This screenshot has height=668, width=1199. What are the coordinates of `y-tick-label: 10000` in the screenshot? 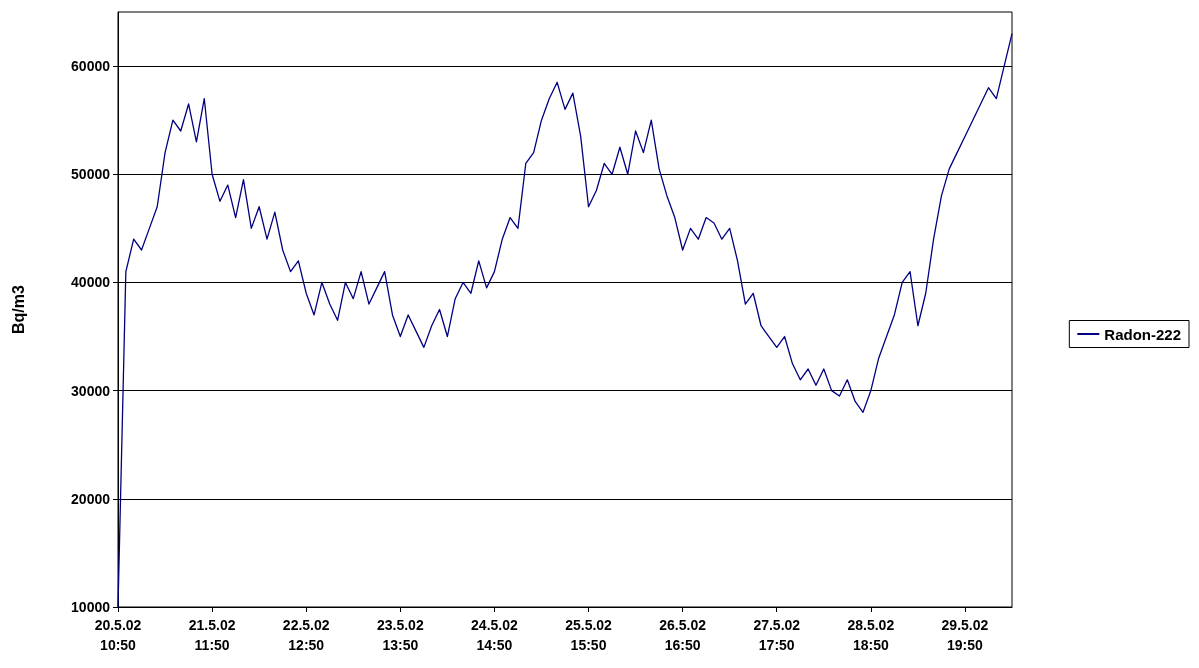 It's located at (91, 607).